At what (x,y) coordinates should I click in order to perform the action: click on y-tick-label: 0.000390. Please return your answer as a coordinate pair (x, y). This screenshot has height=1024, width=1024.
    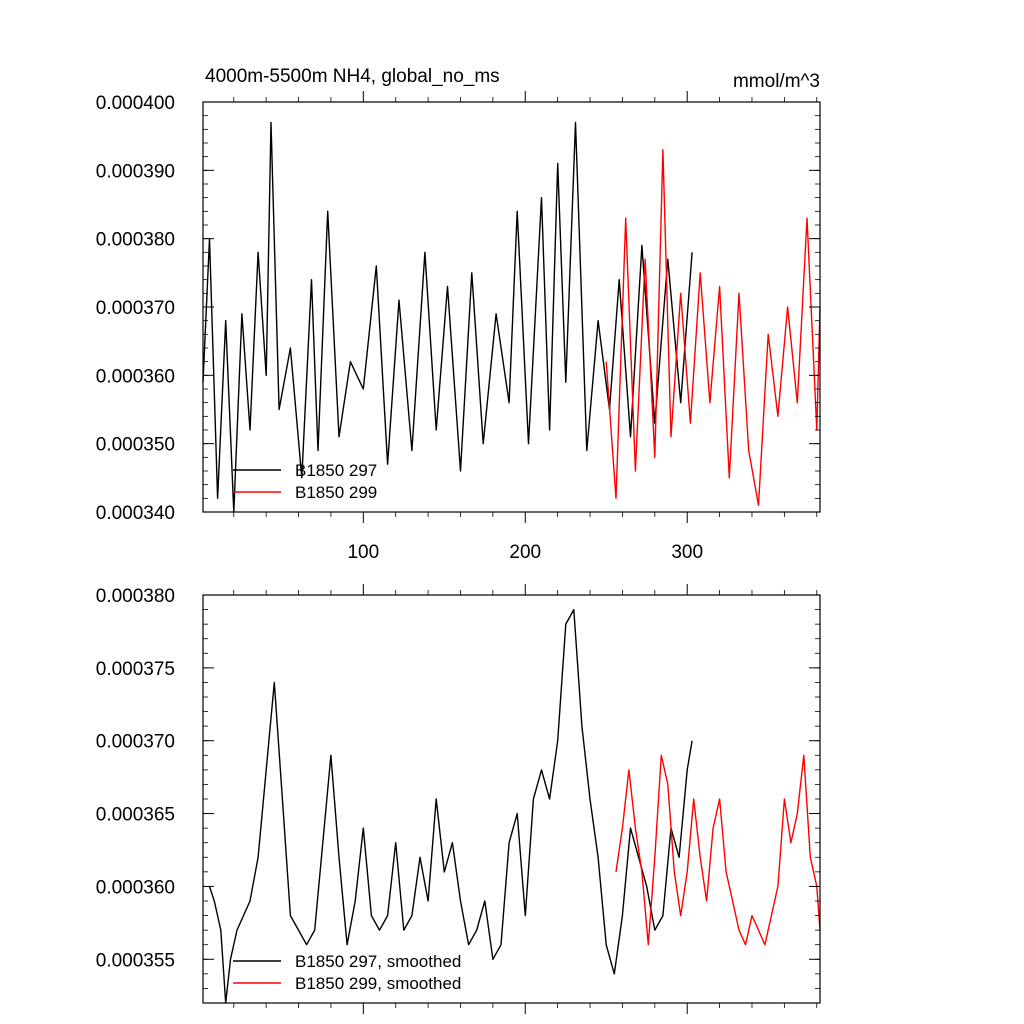
    Looking at the image, I should click on (135, 171).